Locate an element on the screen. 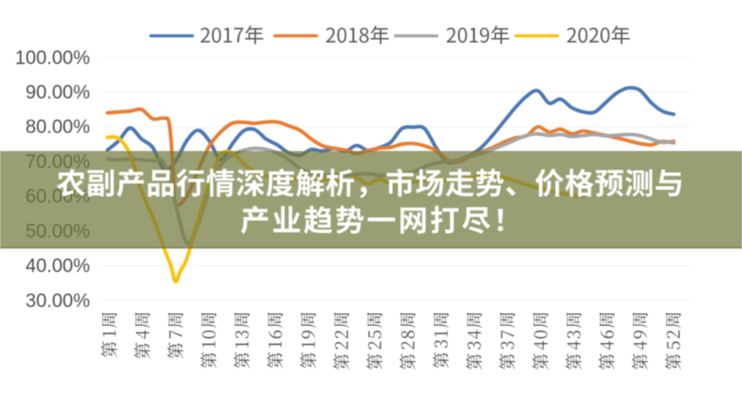  svg-text: 80.00% is located at coordinates (58, 127).